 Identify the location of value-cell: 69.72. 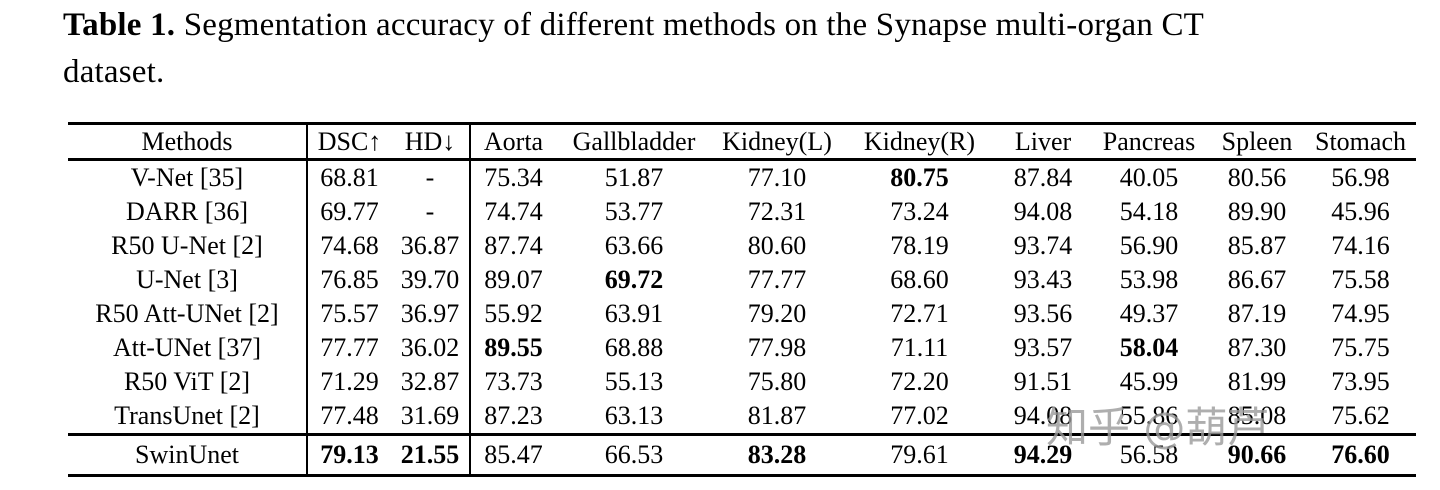
(634, 279).